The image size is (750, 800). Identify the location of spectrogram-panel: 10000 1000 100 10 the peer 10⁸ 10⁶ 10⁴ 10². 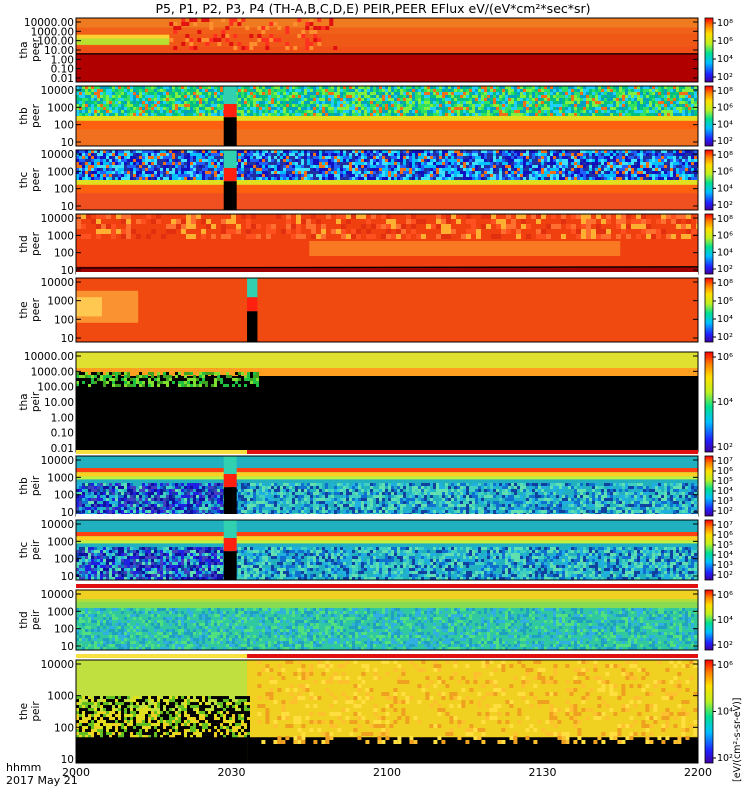
(375, 308).